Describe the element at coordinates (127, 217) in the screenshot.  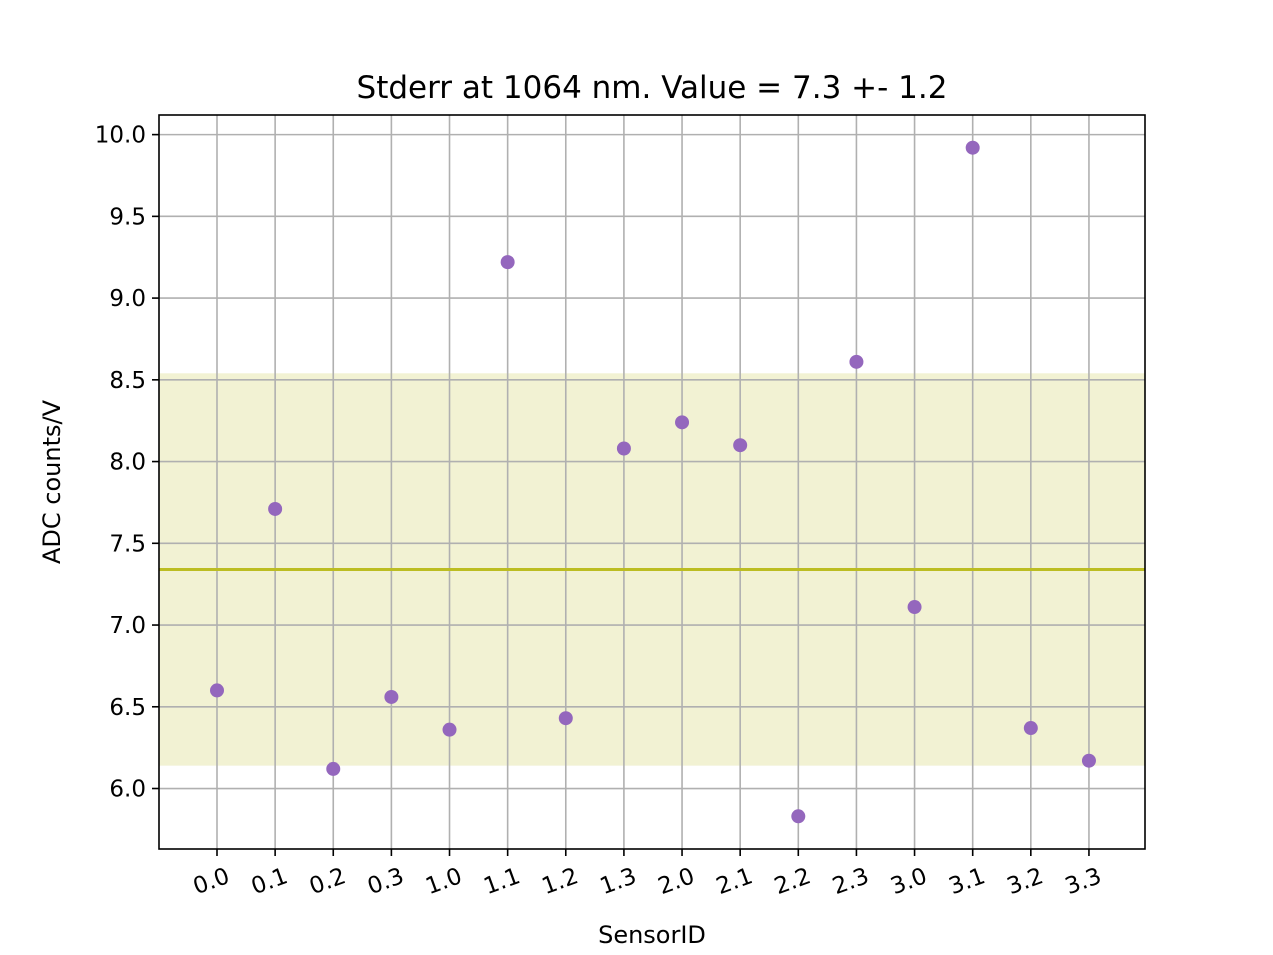
I see `y-tick-label: 9.5` at that location.